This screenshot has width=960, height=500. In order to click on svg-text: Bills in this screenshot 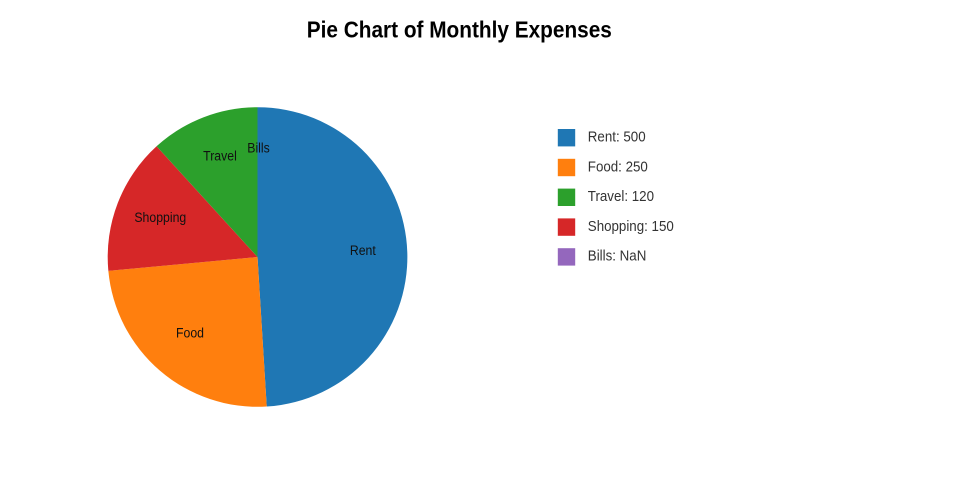, I will do `click(258, 148)`.